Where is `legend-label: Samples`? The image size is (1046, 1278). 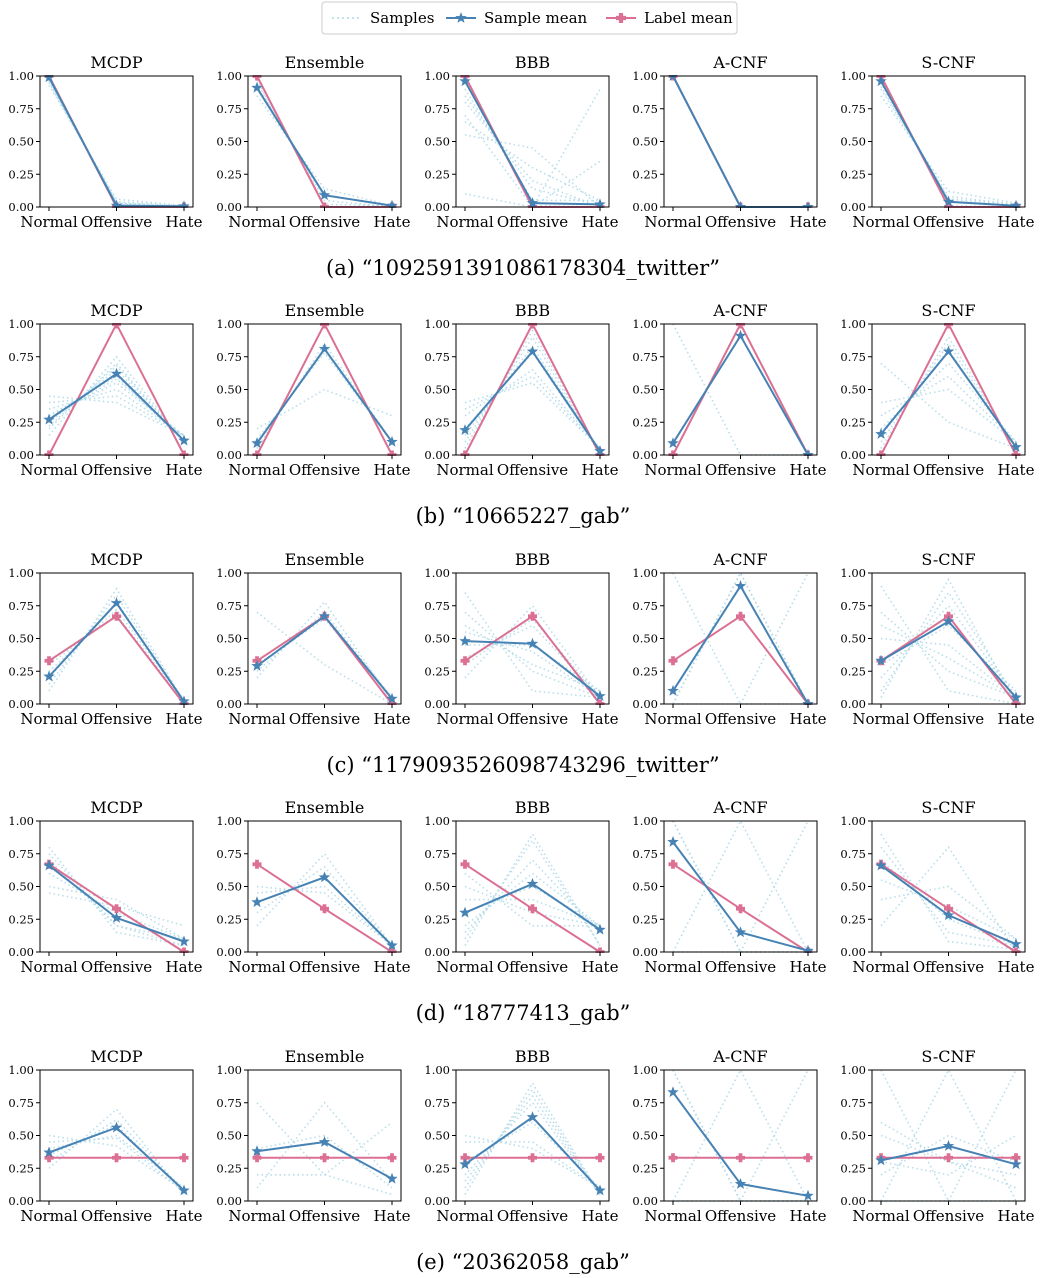
legend-label: Samples is located at coordinates (402, 18).